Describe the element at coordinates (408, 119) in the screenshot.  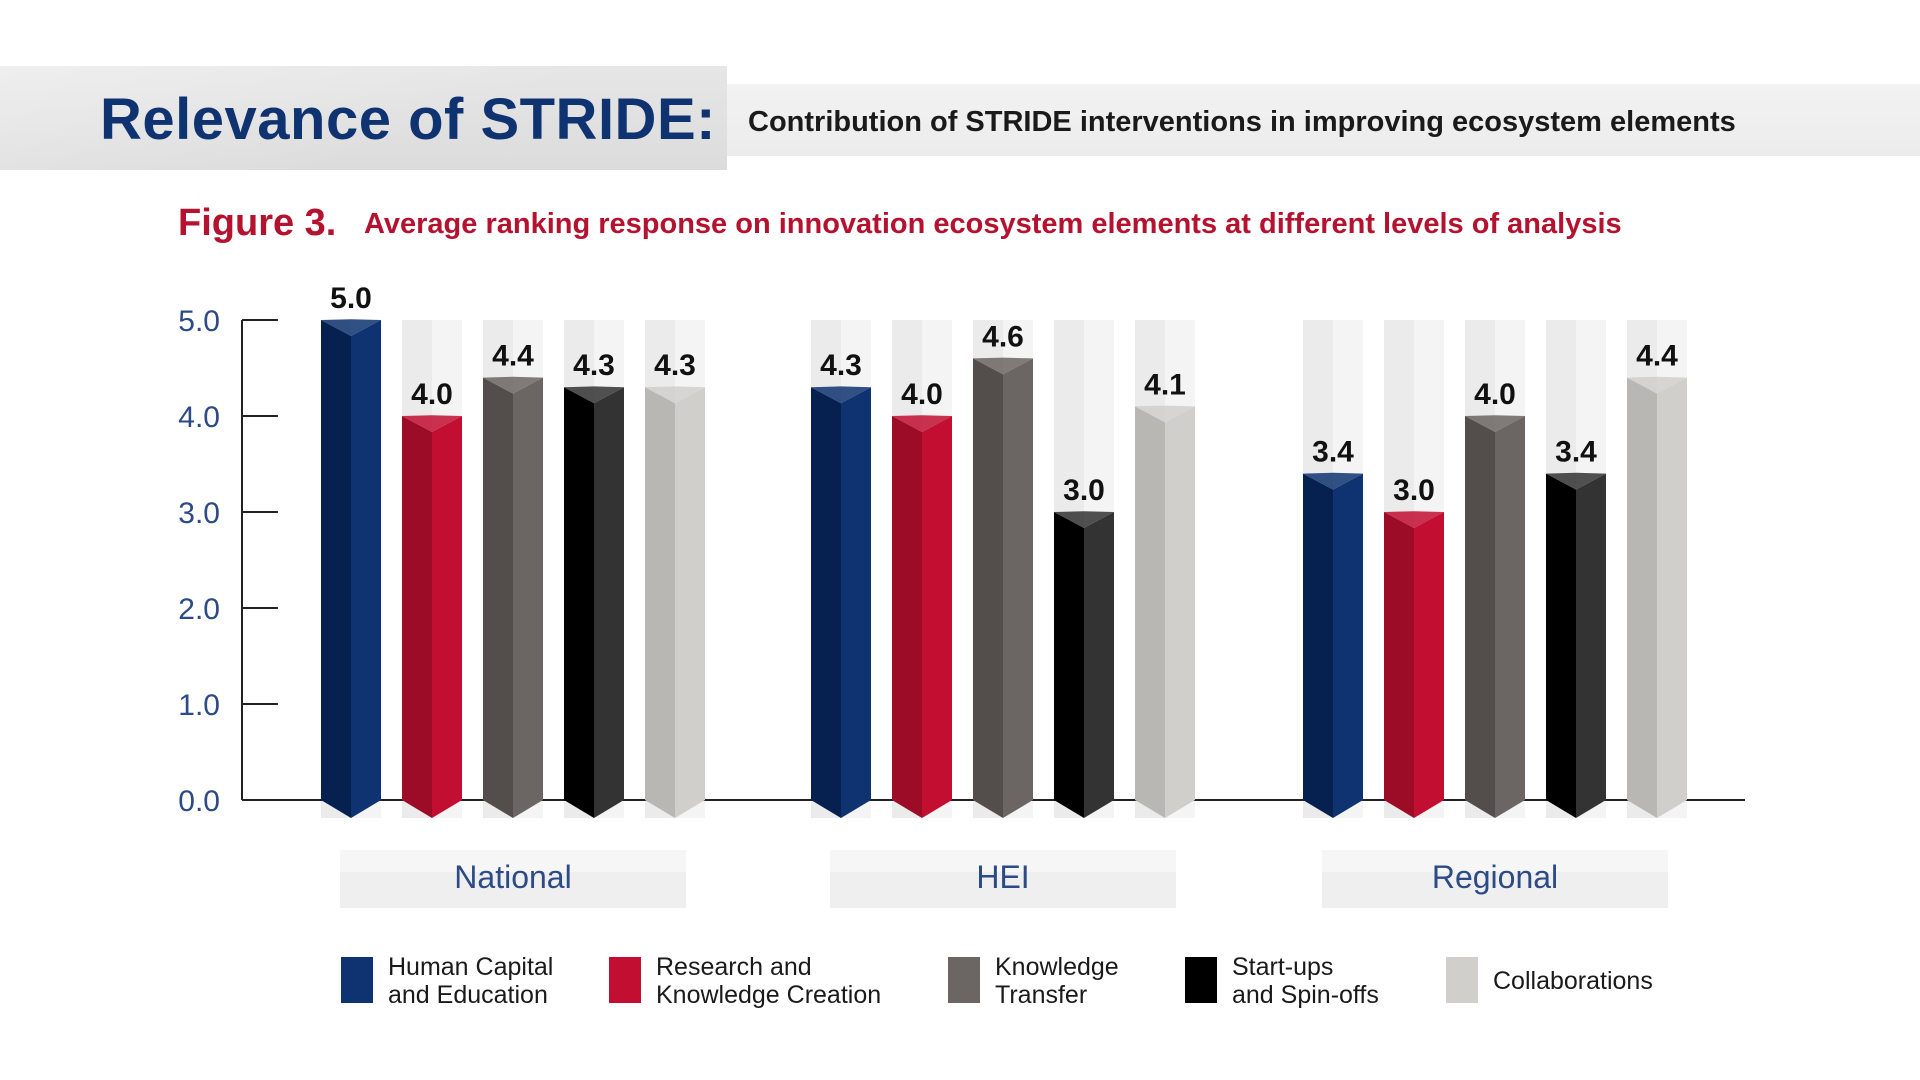
I see `page-title: Relevance of STRIDE:` at that location.